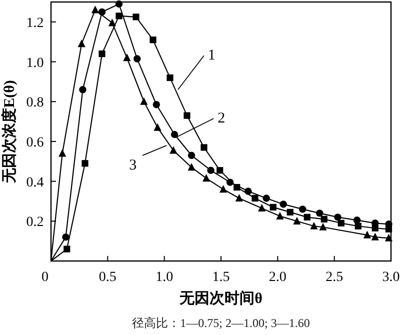  What do you see at coordinates (222, 118) in the screenshot?
I see `annotation: 2` at bounding box center [222, 118].